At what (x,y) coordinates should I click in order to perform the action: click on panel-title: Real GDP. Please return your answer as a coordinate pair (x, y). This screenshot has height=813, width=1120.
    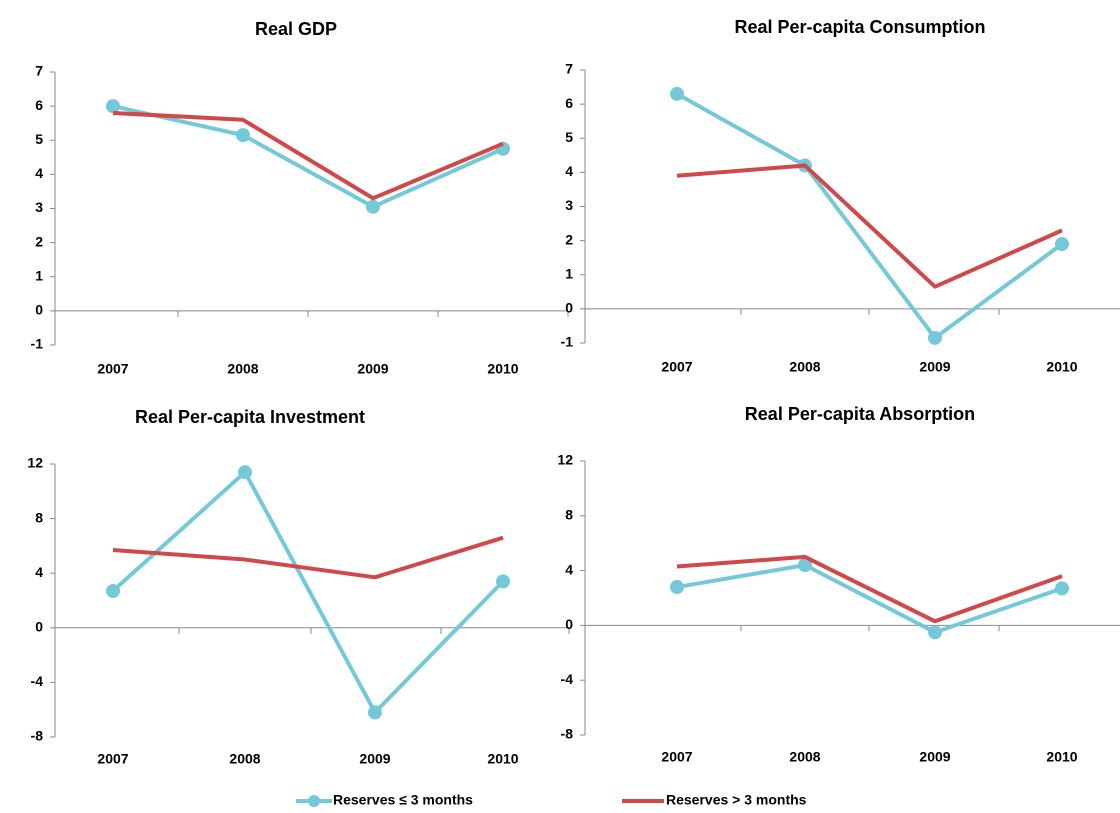
    Looking at the image, I should click on (296, 29).